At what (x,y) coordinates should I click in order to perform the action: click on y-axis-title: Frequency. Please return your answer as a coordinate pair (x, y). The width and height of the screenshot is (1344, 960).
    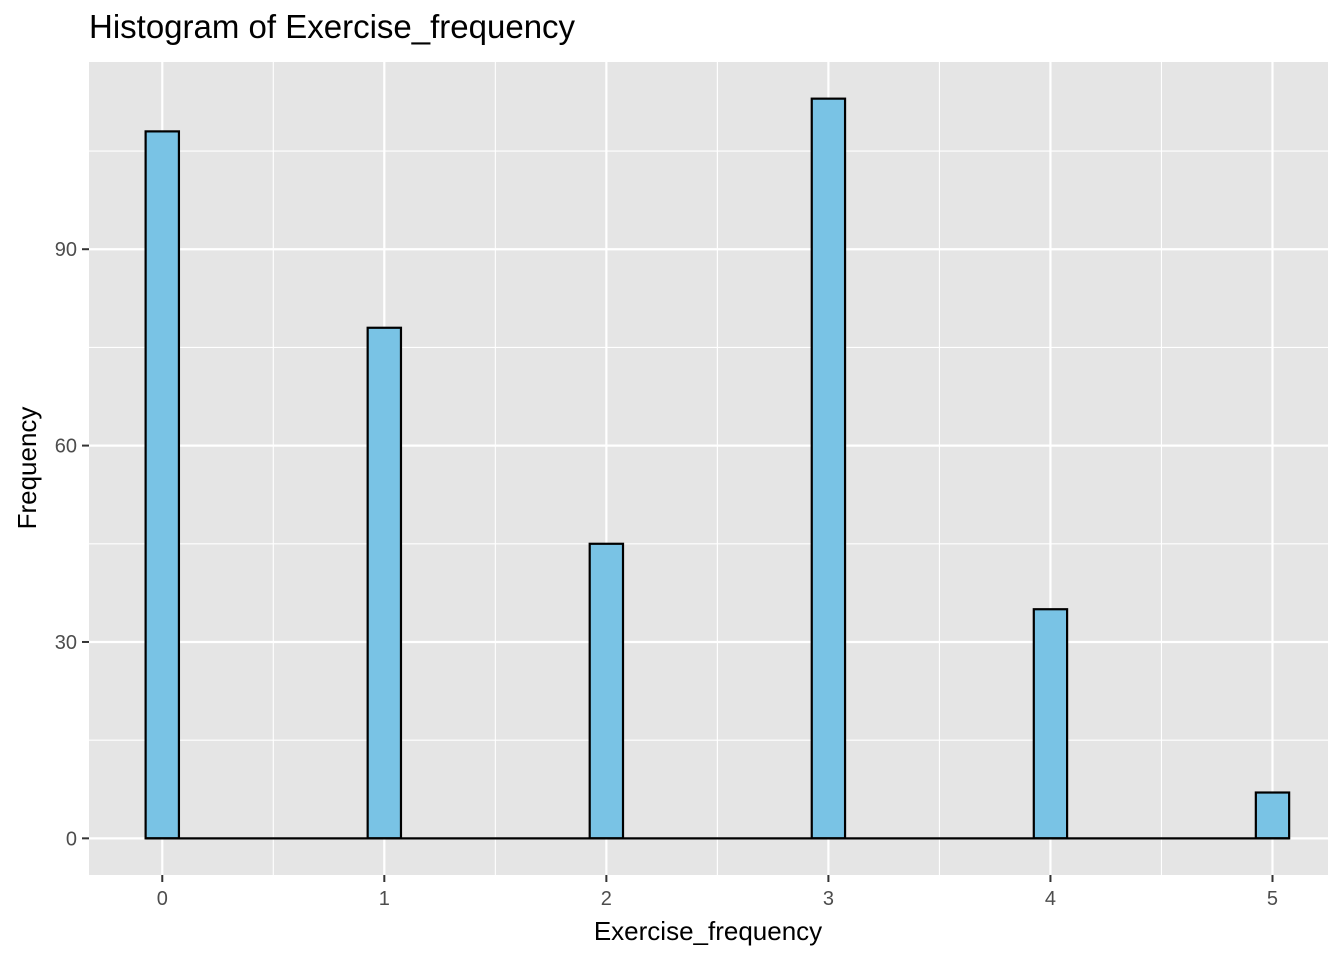
    Looking at the image, I should click on (27, 468).